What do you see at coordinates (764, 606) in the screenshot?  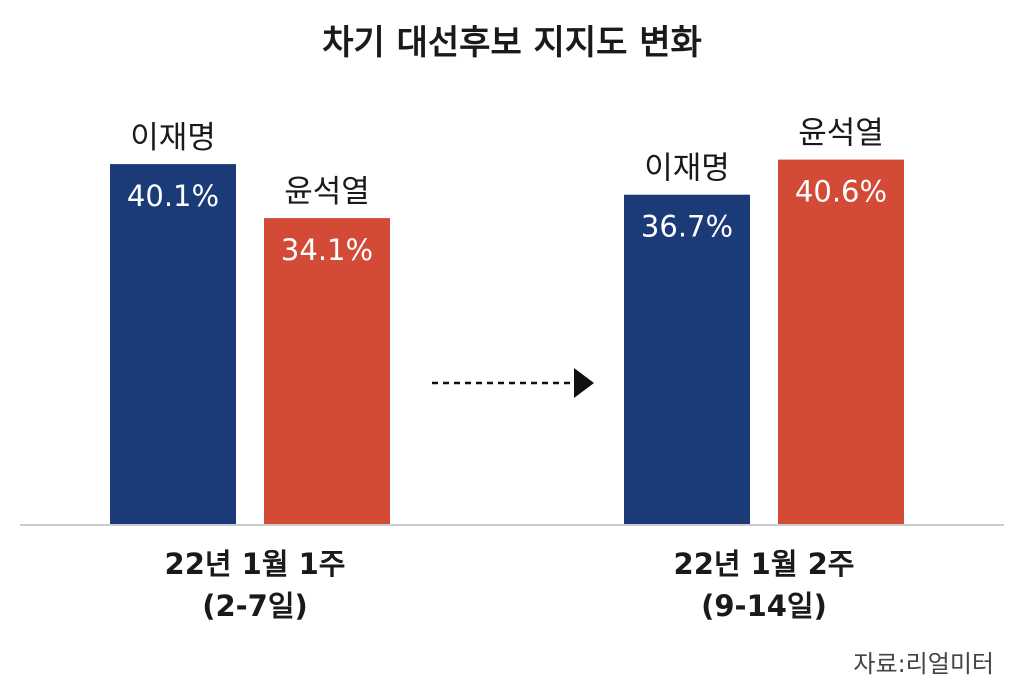 I see `category-label-2-line2: (9-14일)` at bounding box center [764, 606].